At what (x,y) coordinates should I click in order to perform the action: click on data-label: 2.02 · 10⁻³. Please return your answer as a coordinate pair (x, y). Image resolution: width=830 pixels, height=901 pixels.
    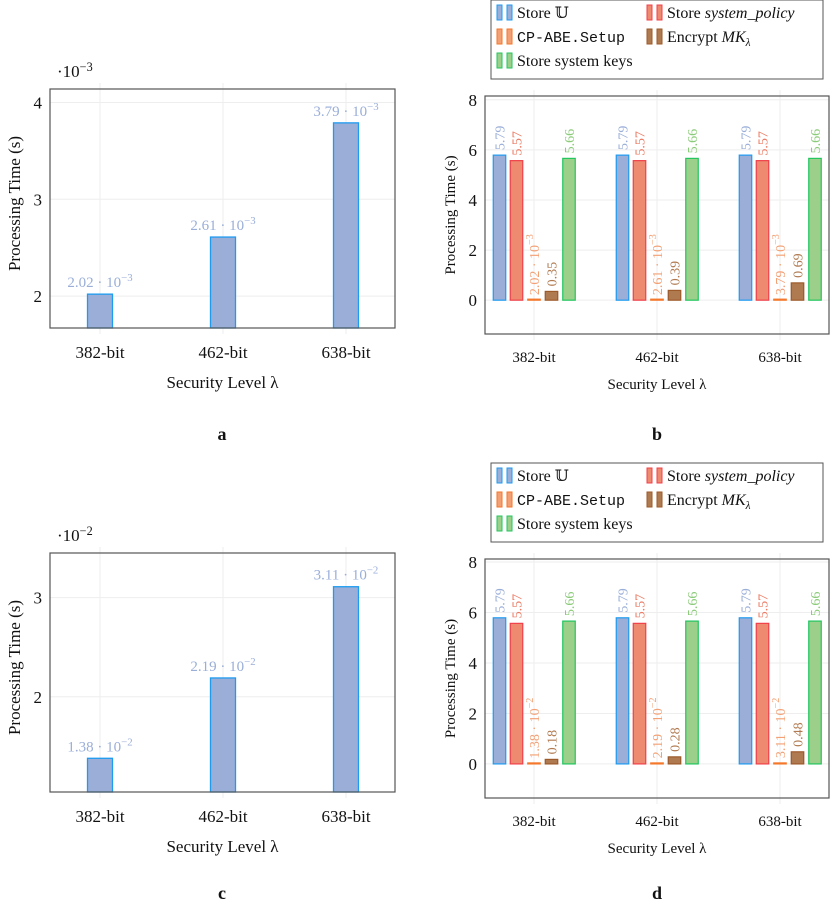
    Looking at the image, I should click on (99, 281).